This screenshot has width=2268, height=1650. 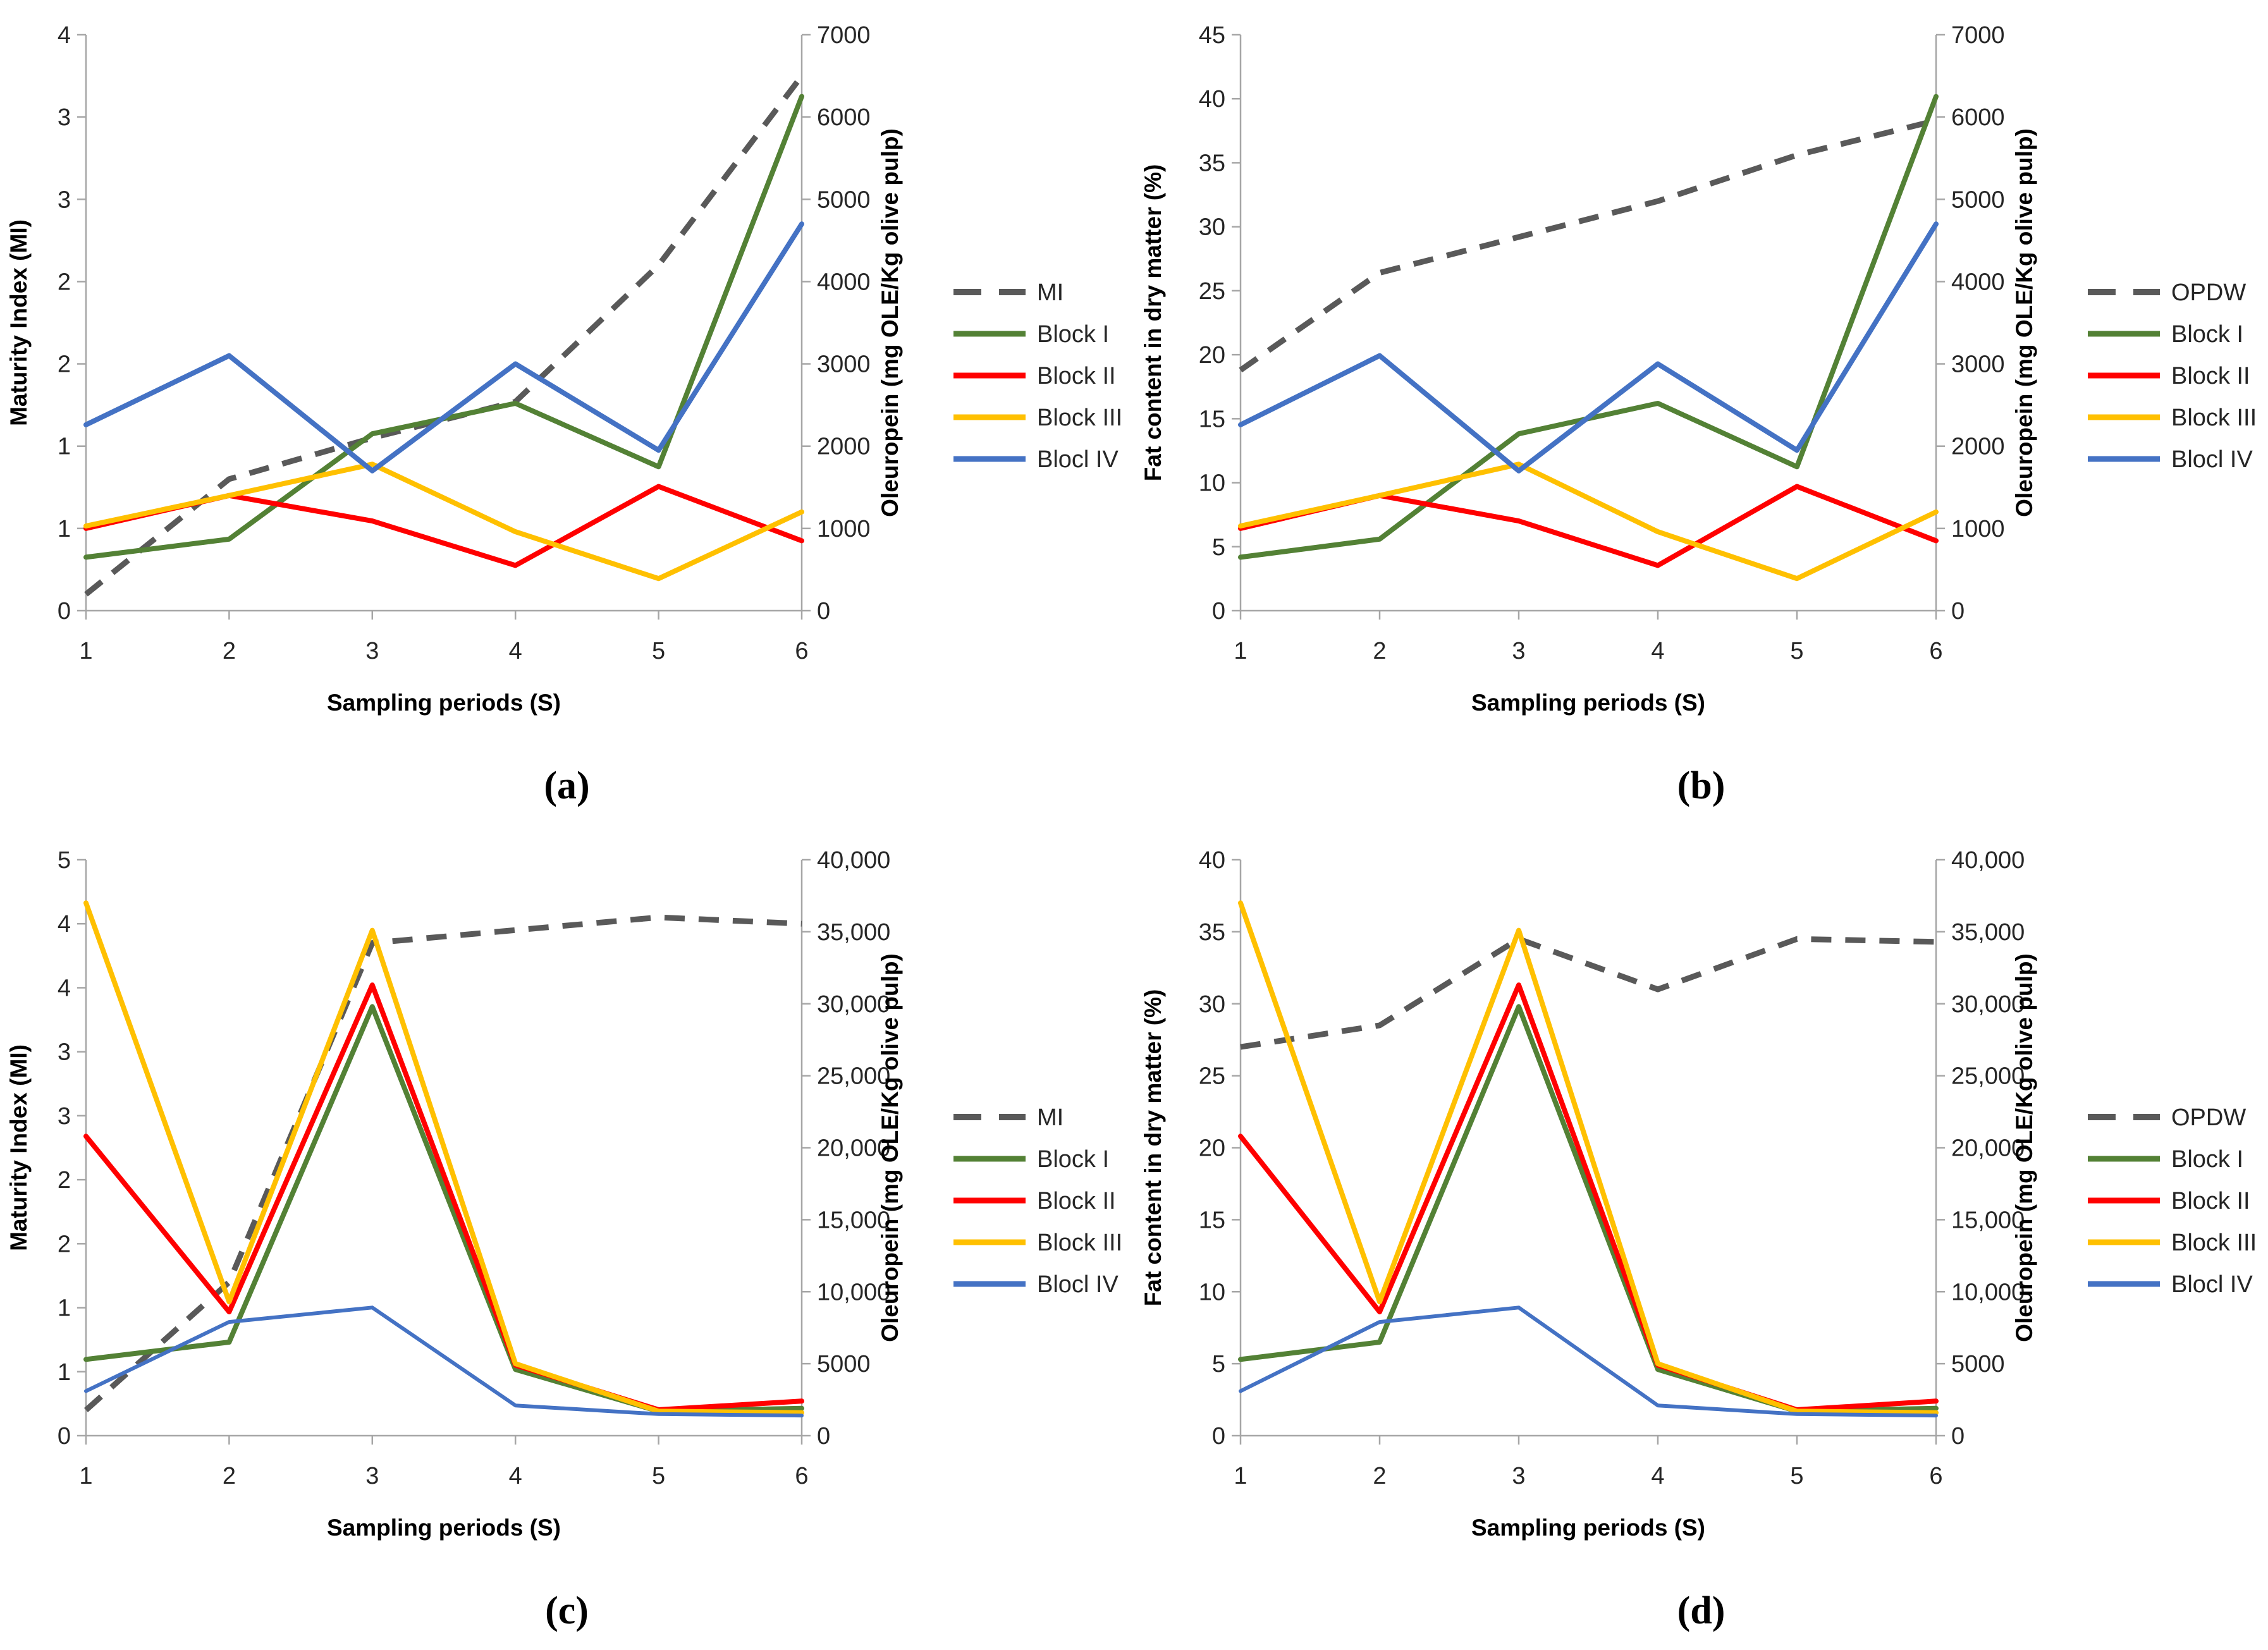 What do you see at coordinates (1212, 419) in the screenshot?
I see `left-tick-label: 15` at bounding box center [1212, 419].